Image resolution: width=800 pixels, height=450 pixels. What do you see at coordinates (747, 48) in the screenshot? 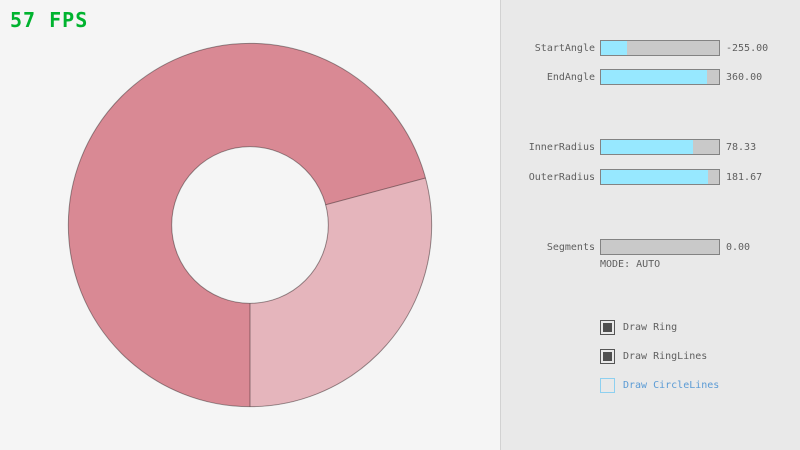
I see `start-angle-value: -255.00` at bounding box center [747, 48].